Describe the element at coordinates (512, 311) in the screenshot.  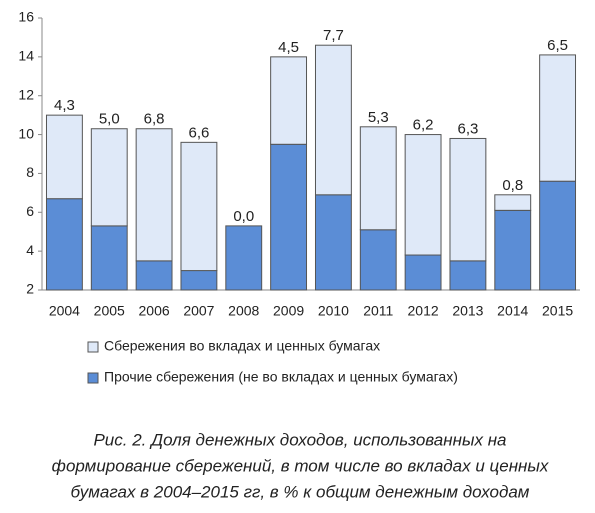
I see `x-tick-label: 2014` at that location.